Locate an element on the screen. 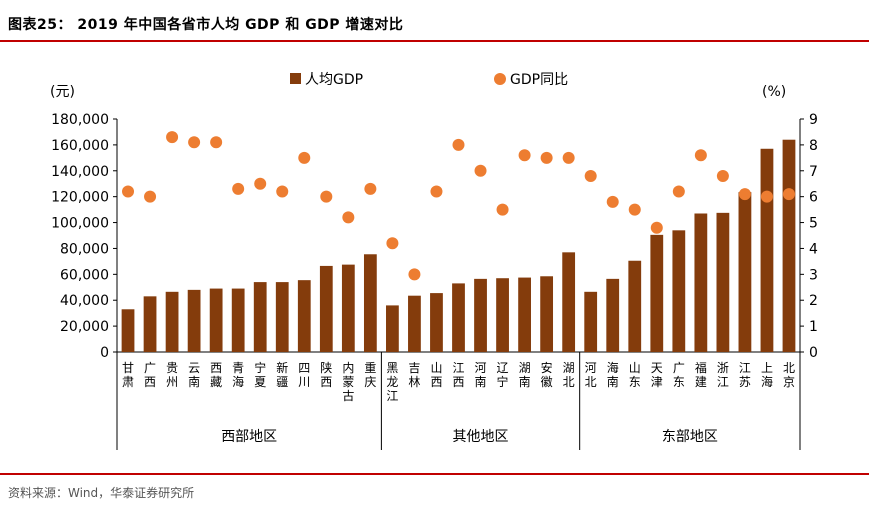 The width and height of the screenshot is (869, 518). dot-吉林 is located at coordinates (414, 274).